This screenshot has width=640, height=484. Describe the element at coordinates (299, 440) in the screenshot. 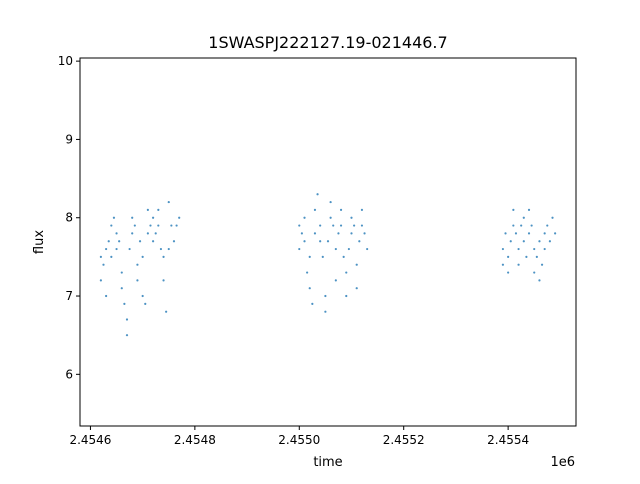

I see `x-tick-label: 2.4550` at that location.